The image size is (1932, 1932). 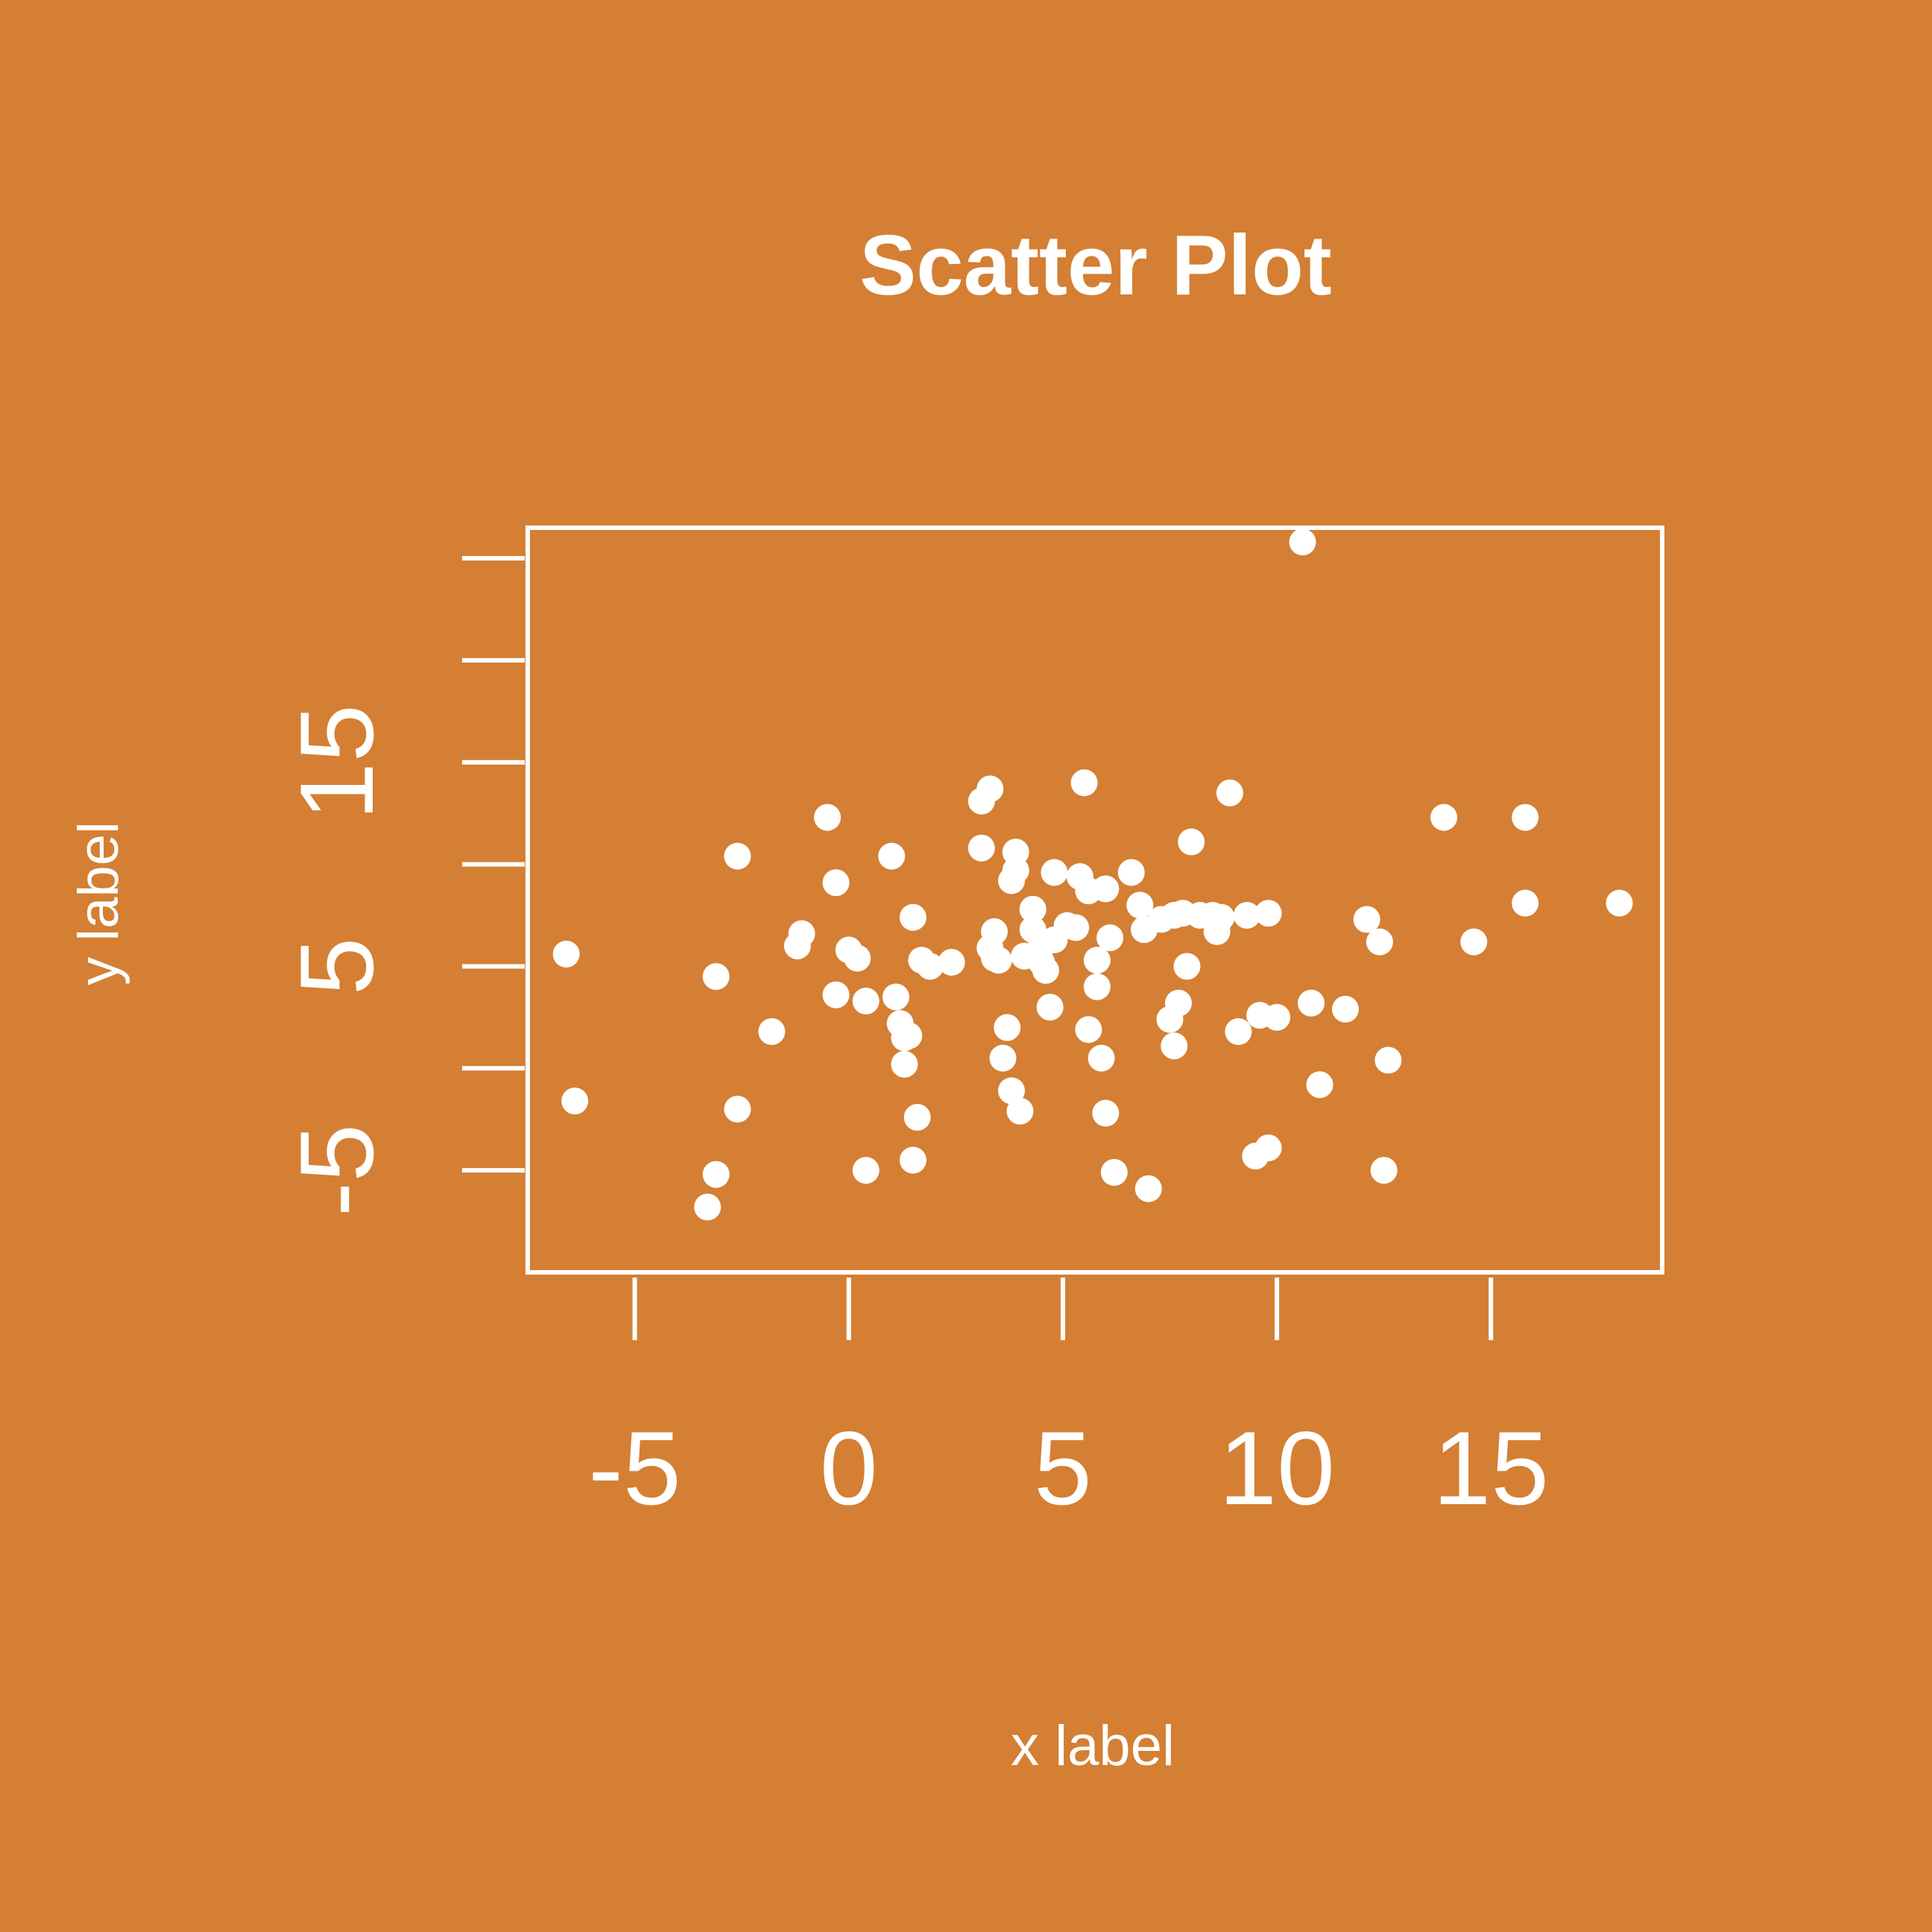 I want to click on y-tick-label: 15, so click(x=336, y=763).